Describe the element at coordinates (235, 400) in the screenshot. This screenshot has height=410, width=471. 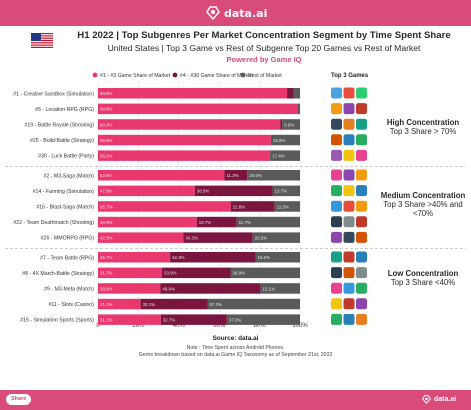
I see `footer-bar: Share data.ai` at that location.